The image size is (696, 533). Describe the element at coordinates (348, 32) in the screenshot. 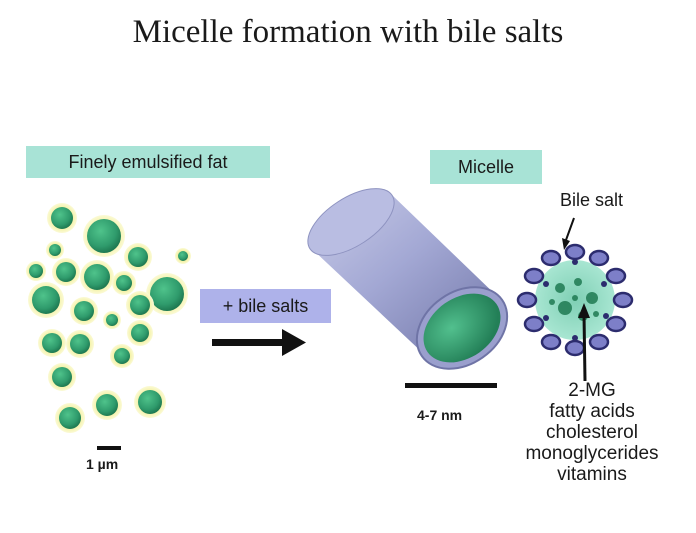

I see `page-title: Micelle formation with bile salts` at that location.